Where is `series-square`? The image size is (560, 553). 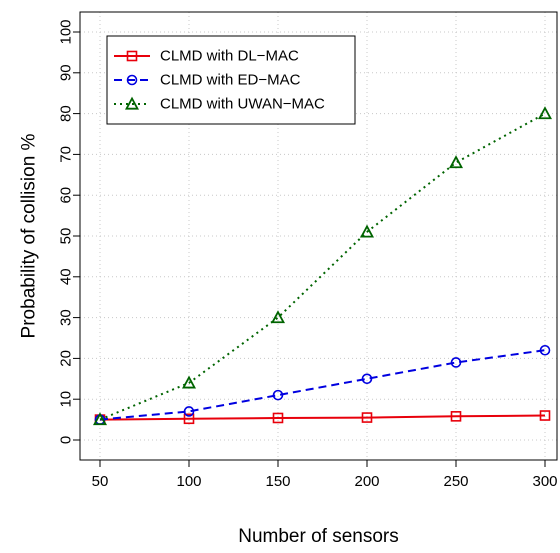 series-square is located at coordinates (322, 417).